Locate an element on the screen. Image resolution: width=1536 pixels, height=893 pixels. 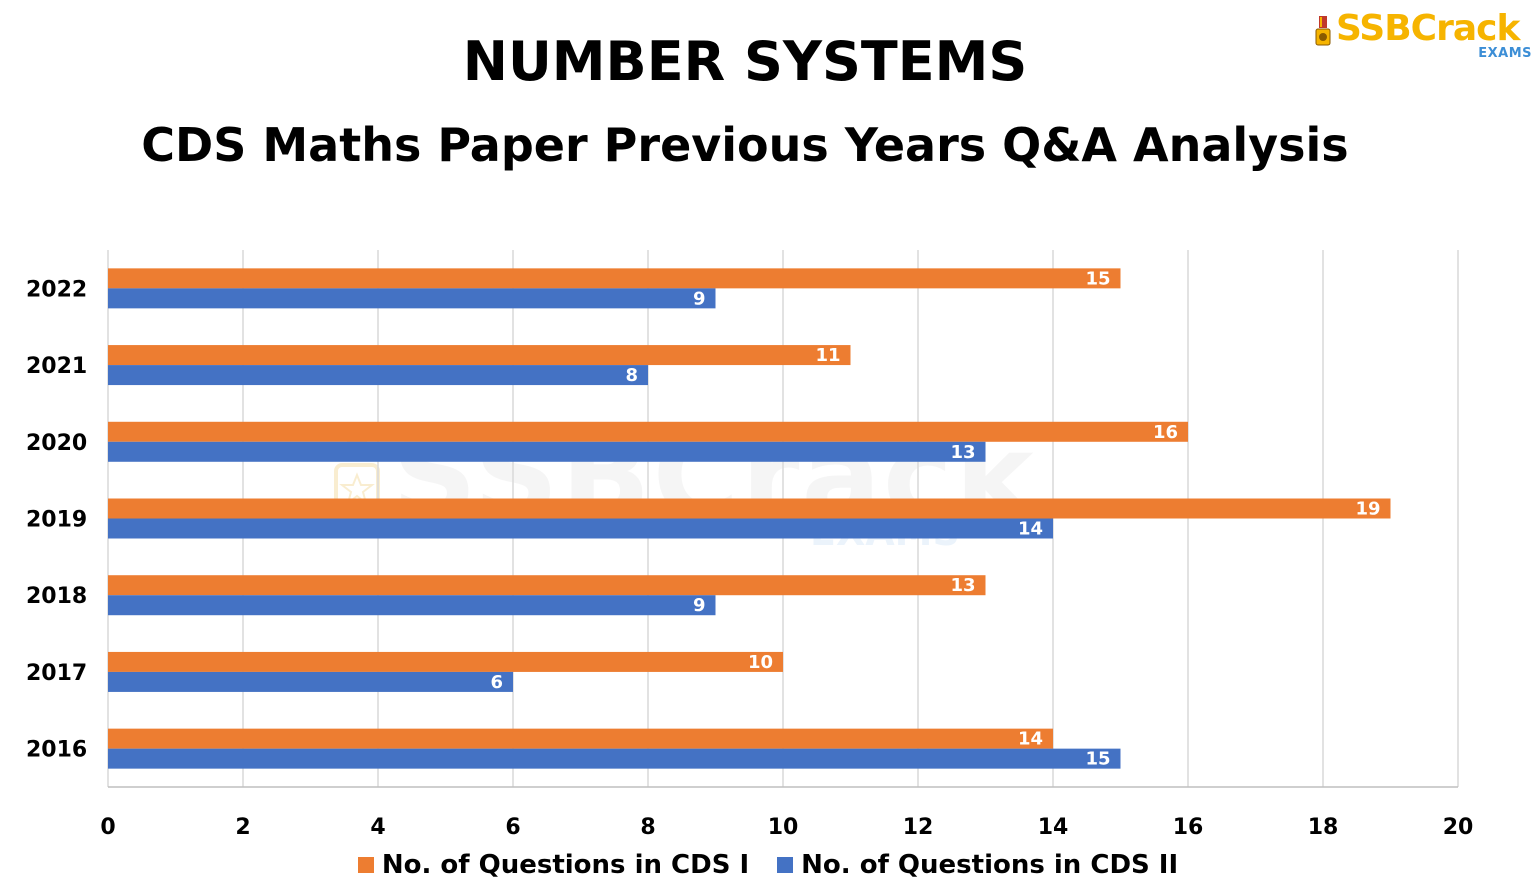
chart-title: NUMBER SYSTEMS is located at coordinates (745, 61).